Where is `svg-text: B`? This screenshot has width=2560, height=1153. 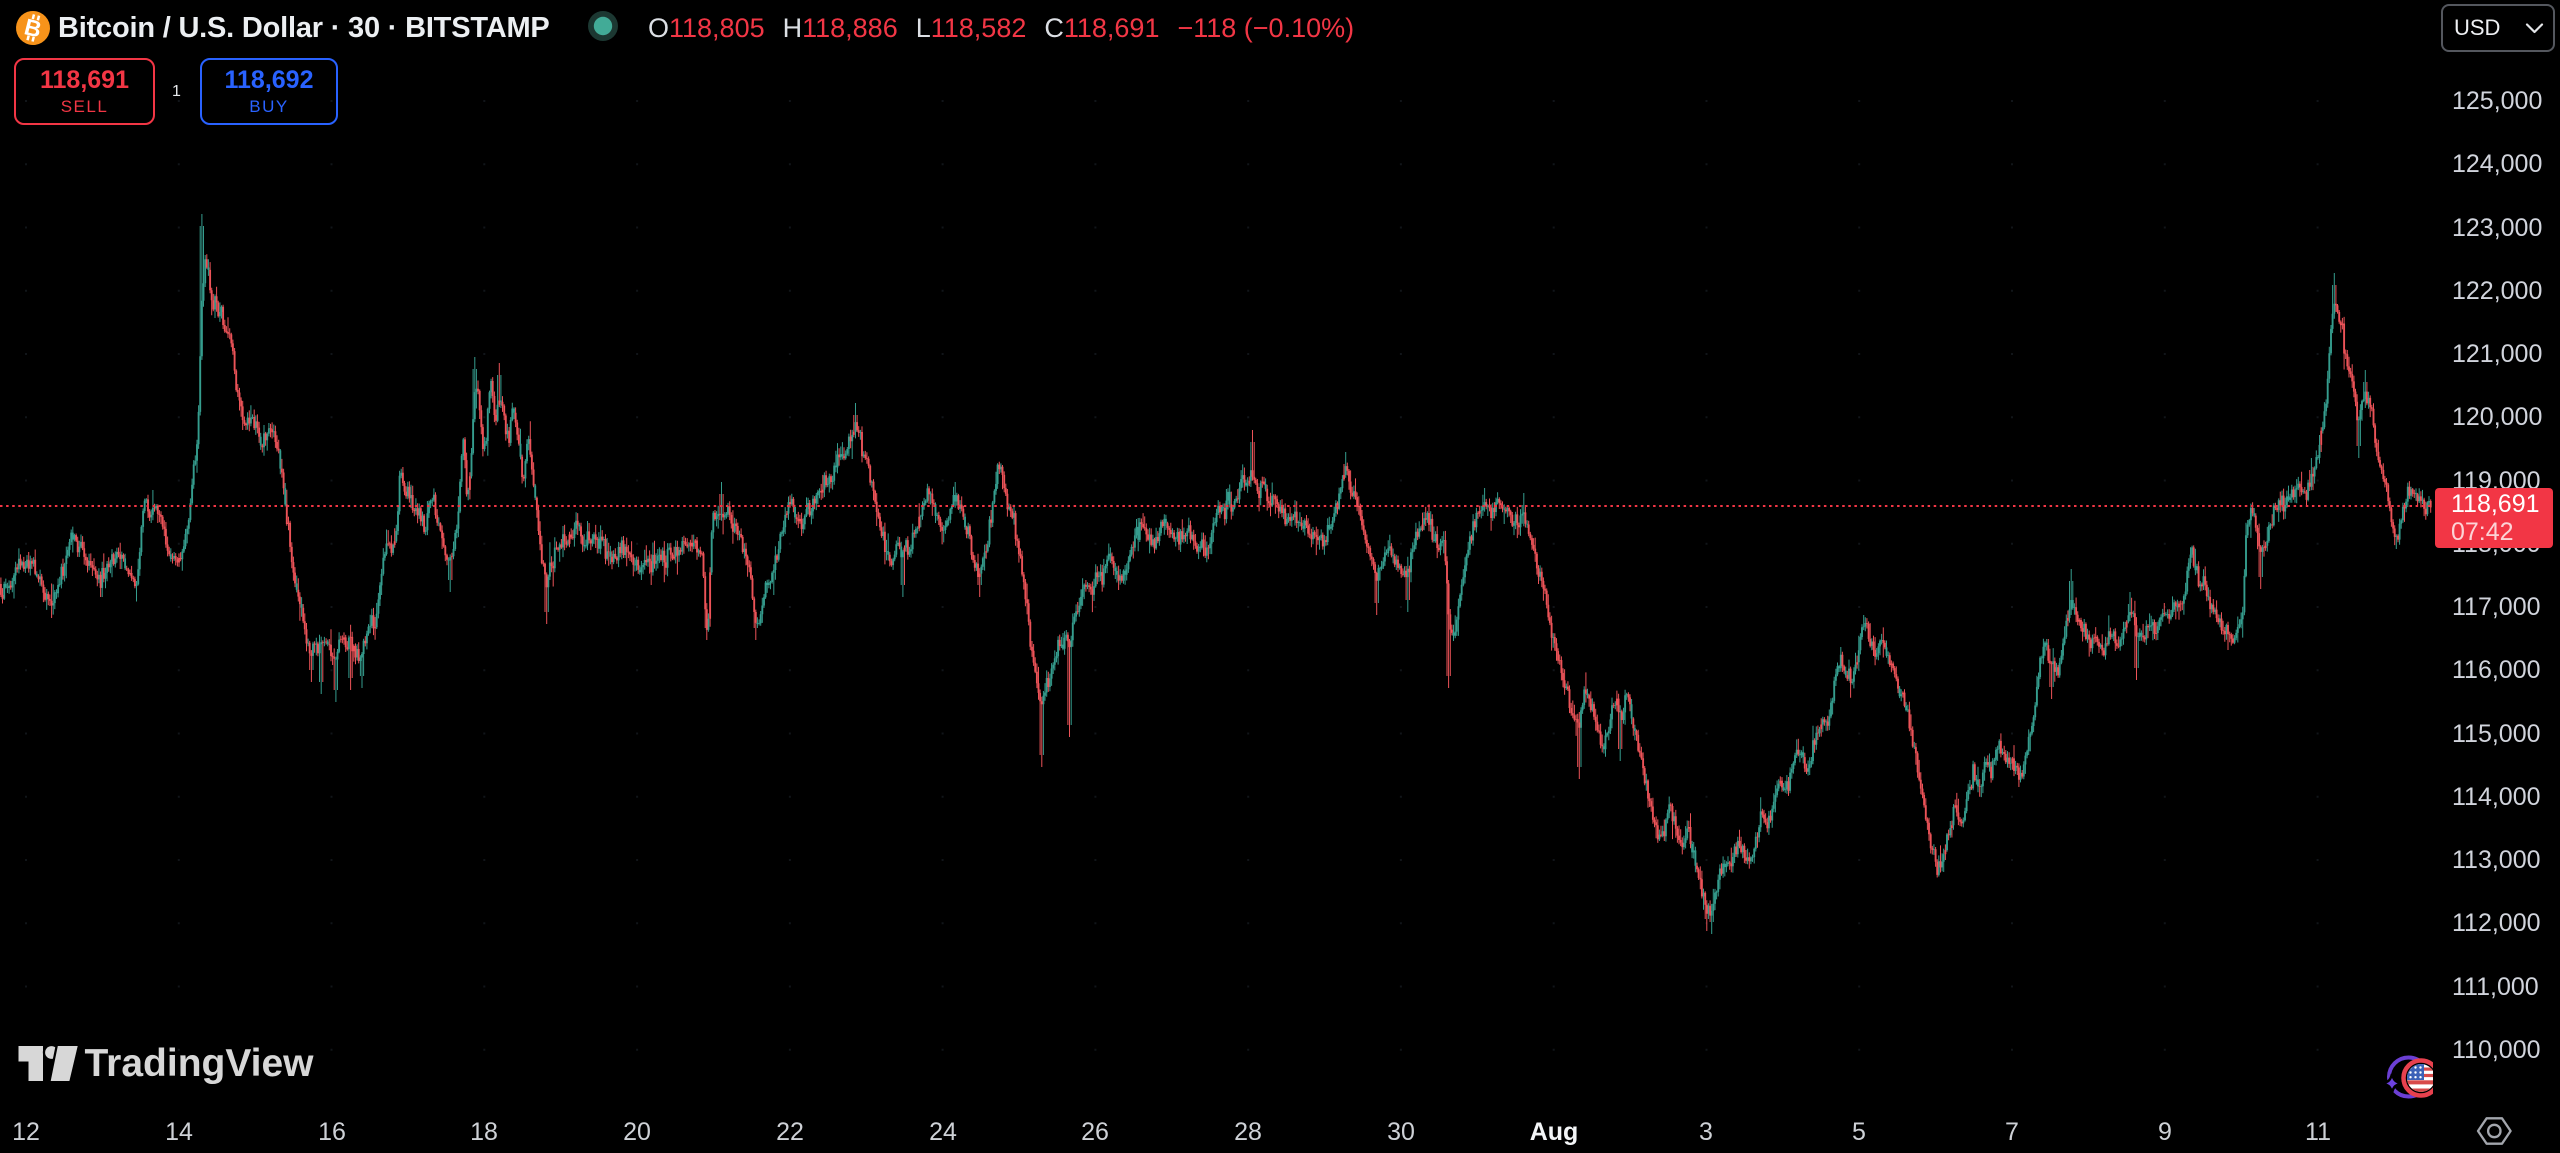
svg-text: B is located at coordinates (33, 27).